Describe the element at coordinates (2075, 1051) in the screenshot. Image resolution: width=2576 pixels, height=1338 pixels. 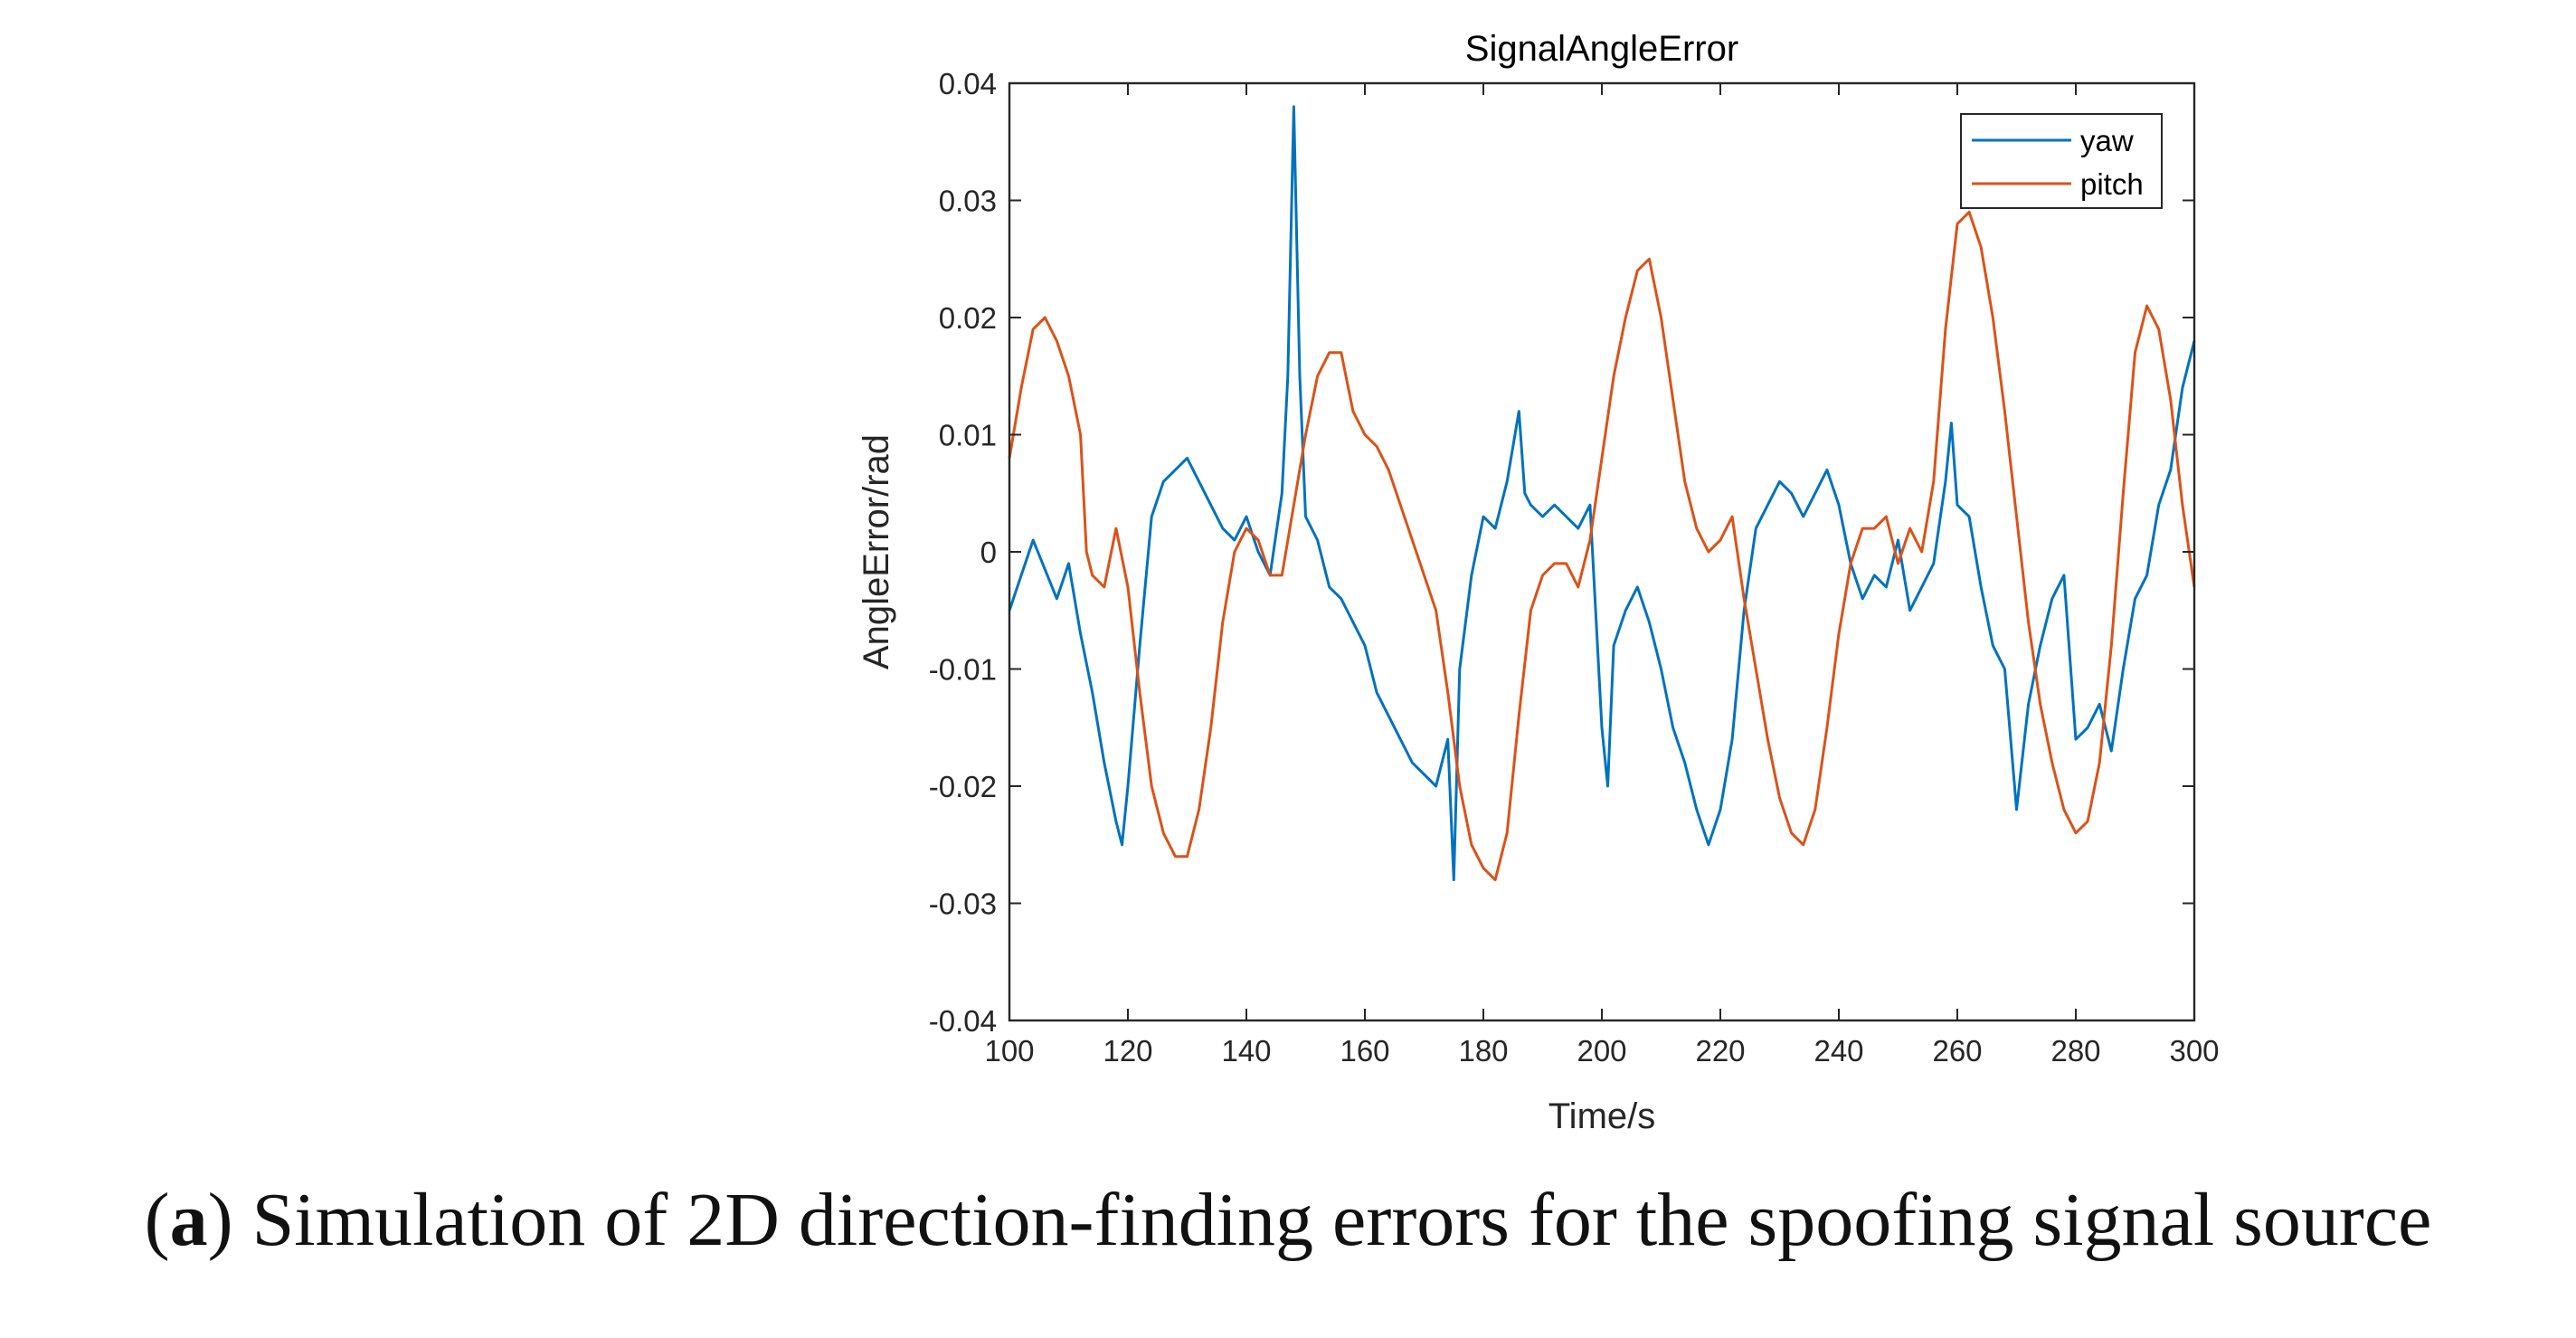
I see `x-tick-label: 280` at that location.